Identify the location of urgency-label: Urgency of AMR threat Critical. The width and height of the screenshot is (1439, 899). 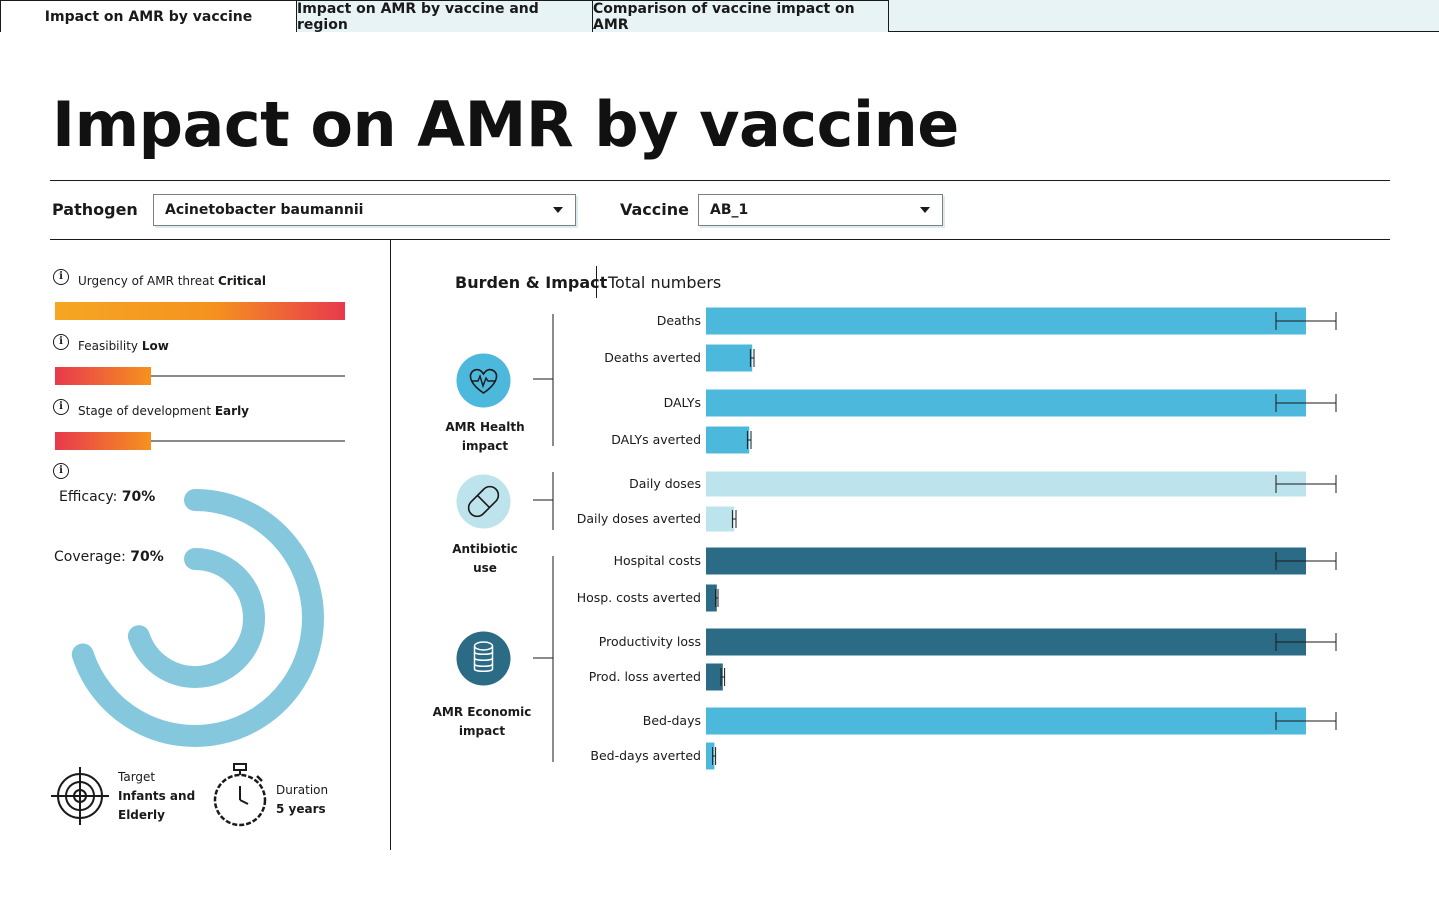
(172, 281).